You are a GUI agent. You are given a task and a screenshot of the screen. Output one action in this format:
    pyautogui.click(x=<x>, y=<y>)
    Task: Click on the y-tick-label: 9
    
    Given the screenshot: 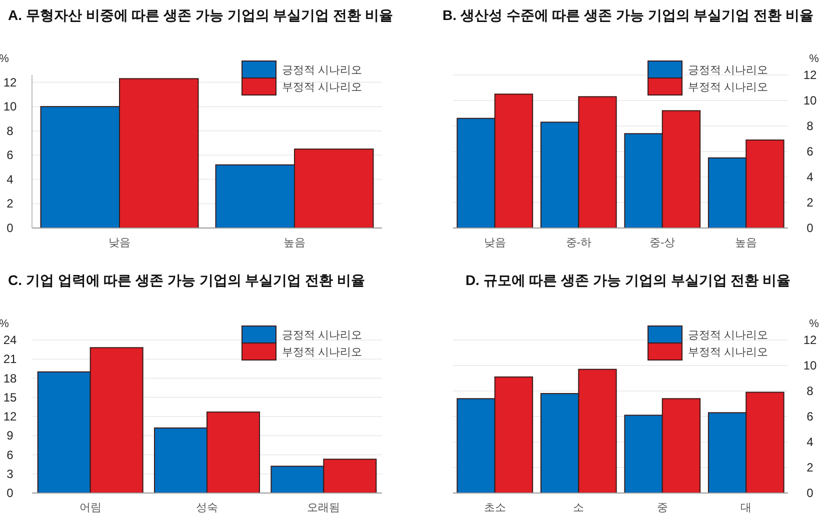 What is the action you would take?
    pyautogui.click(x=10, y=435)
    